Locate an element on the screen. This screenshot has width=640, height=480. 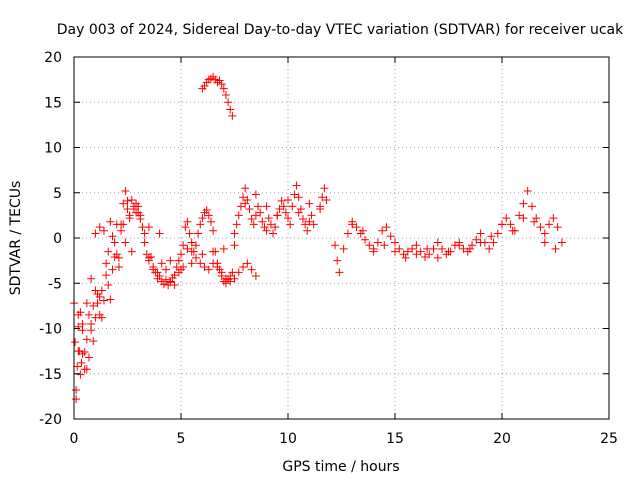
x-tick-label: 10 is located at coordinates (288, 439).